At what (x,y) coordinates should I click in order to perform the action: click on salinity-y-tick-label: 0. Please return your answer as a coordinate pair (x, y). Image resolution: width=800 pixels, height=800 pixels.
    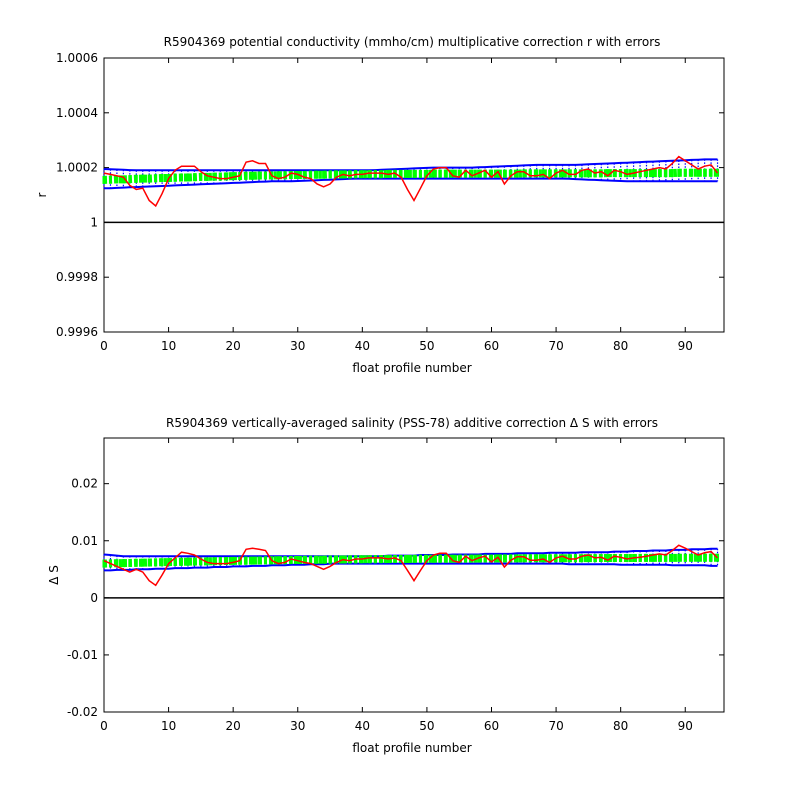
    Looking at the image, I should click on (94, 598).